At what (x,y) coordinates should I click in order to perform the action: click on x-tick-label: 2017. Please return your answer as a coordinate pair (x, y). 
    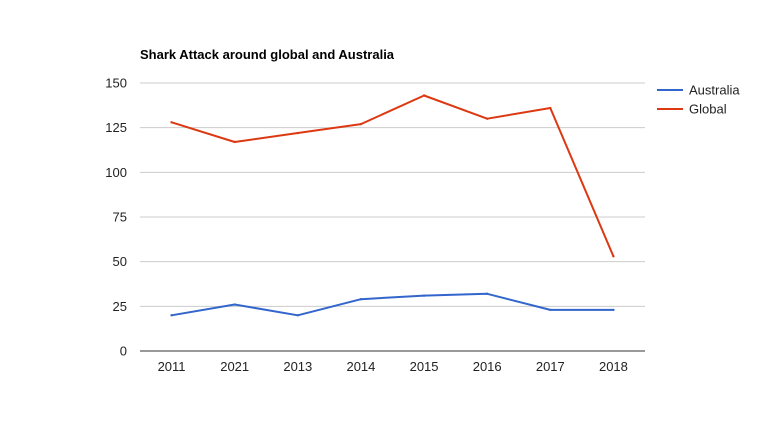
    Looking at the image, I should click on (550, 366).